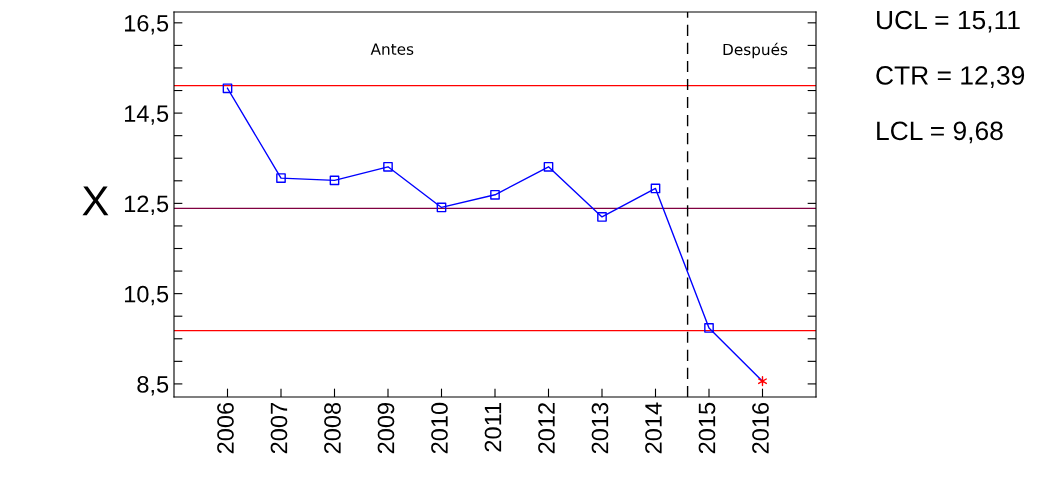 This screenshot has height=495, width=1058. I want to click on x-tick-label: 2007, so click(279, 428).